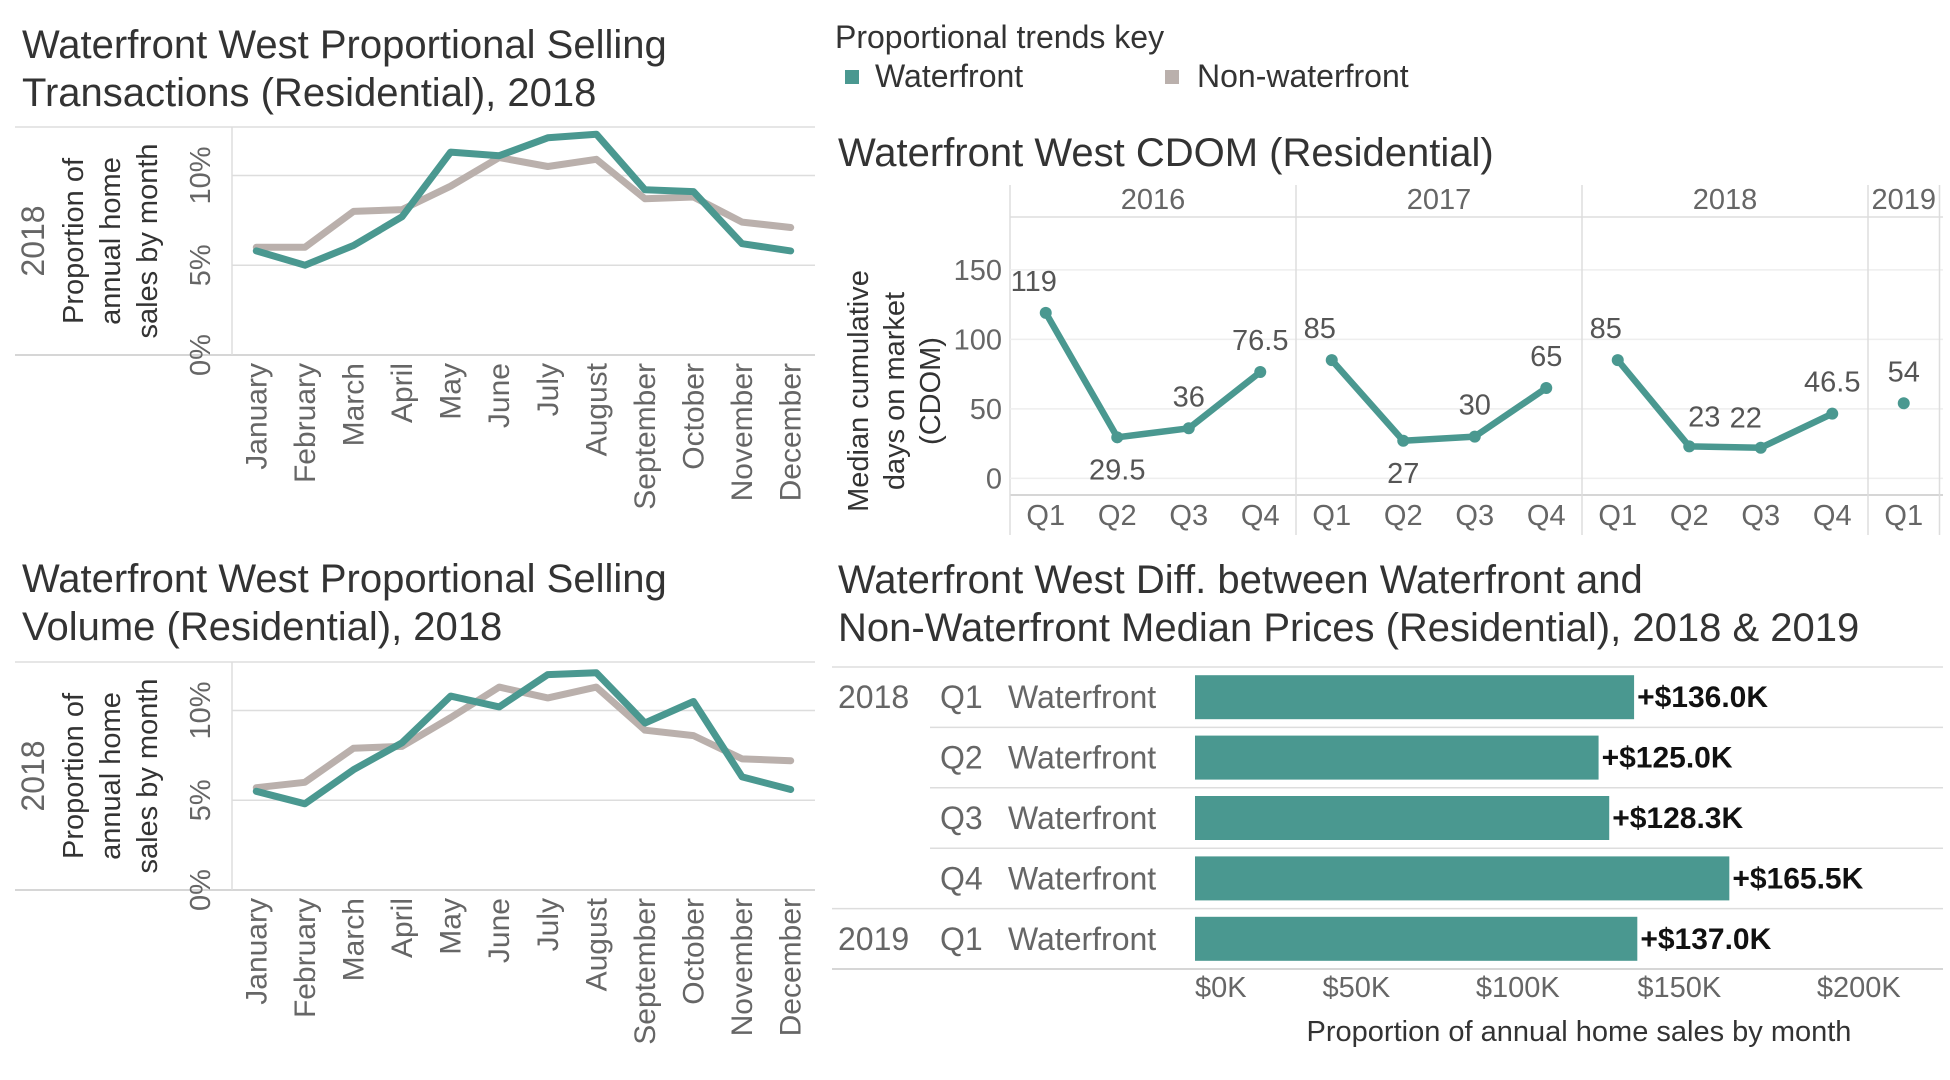  Describe the element at coordinates (1034, 282) in the screenshot. I see `cdom-data-label: 119` at that location.